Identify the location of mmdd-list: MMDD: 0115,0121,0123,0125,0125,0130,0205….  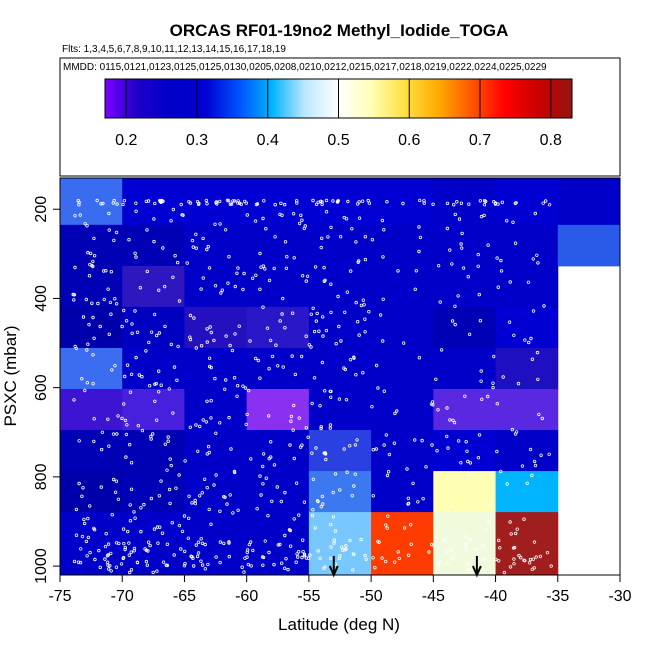
(305, 67).